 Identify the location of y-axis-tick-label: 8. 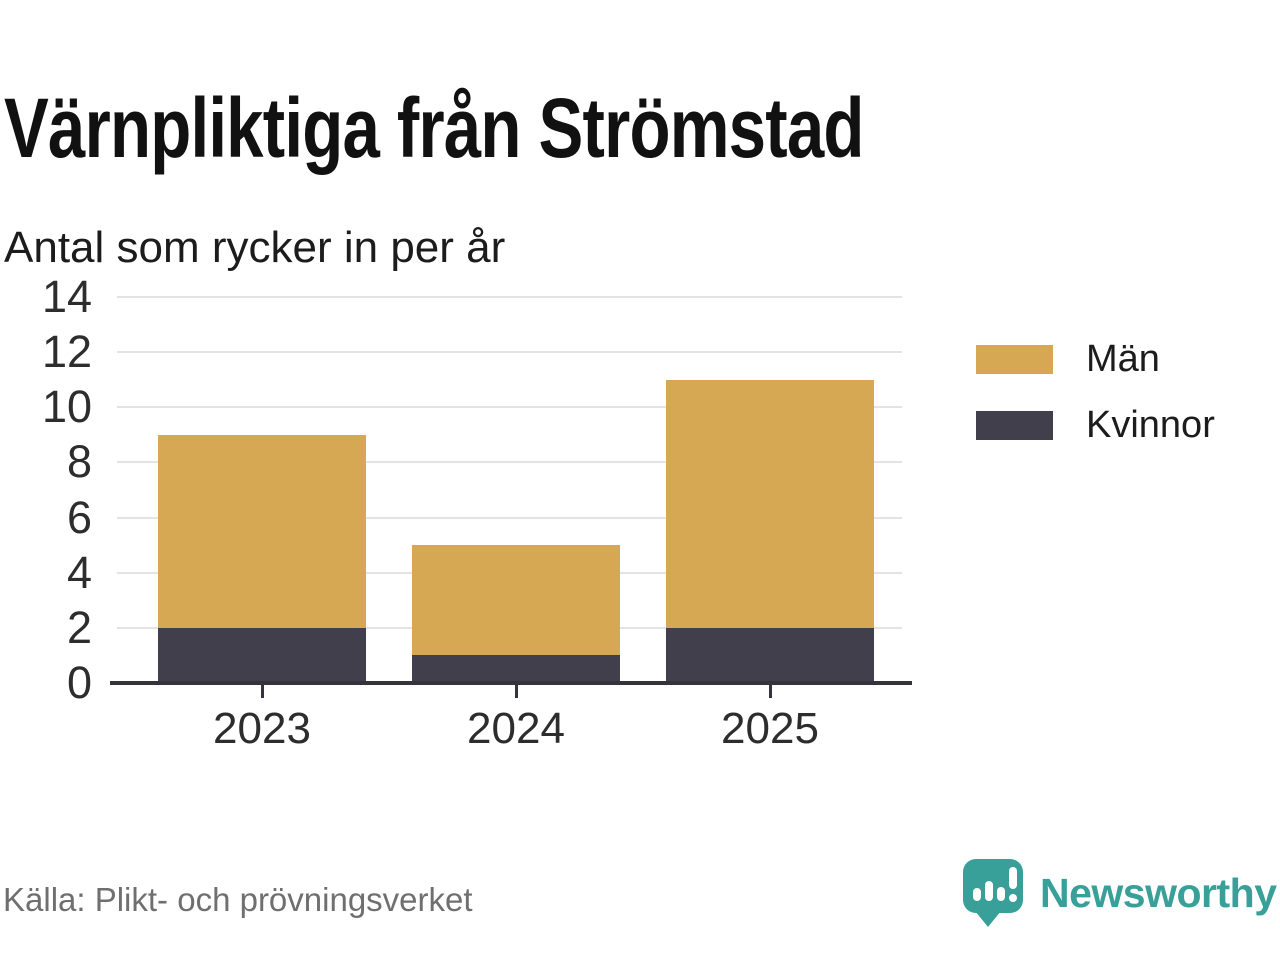
(79, 462).